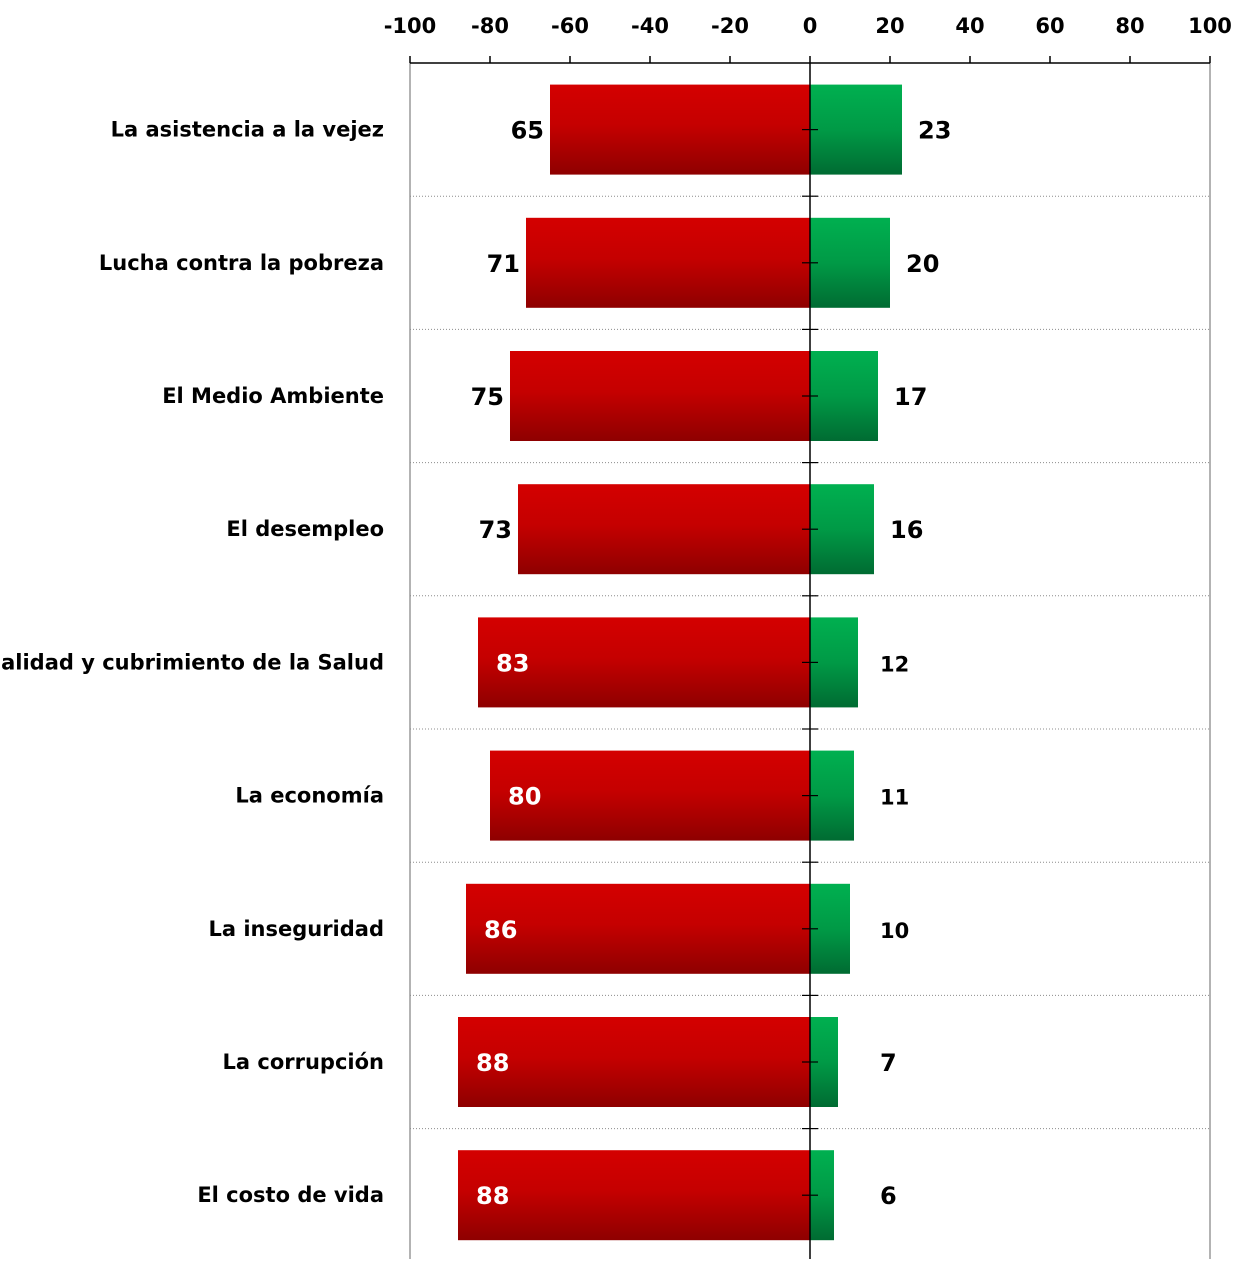 This screenshot has height=1263, width=1245. What do you see at coordinates (730, 26) in the screenshot?
I see `x-tick-label: -20` at bounding box center [730, 26].